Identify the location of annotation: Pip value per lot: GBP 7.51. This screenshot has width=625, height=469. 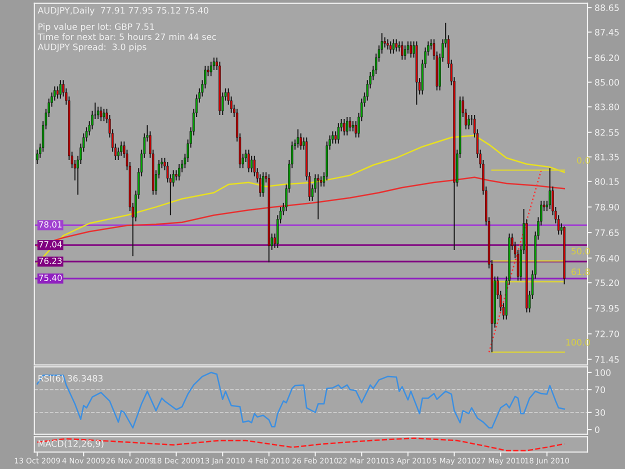
(96, 27).